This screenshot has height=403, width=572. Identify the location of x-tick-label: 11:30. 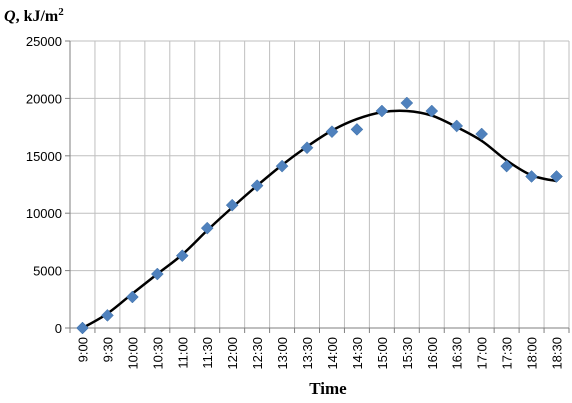
(207, 353).